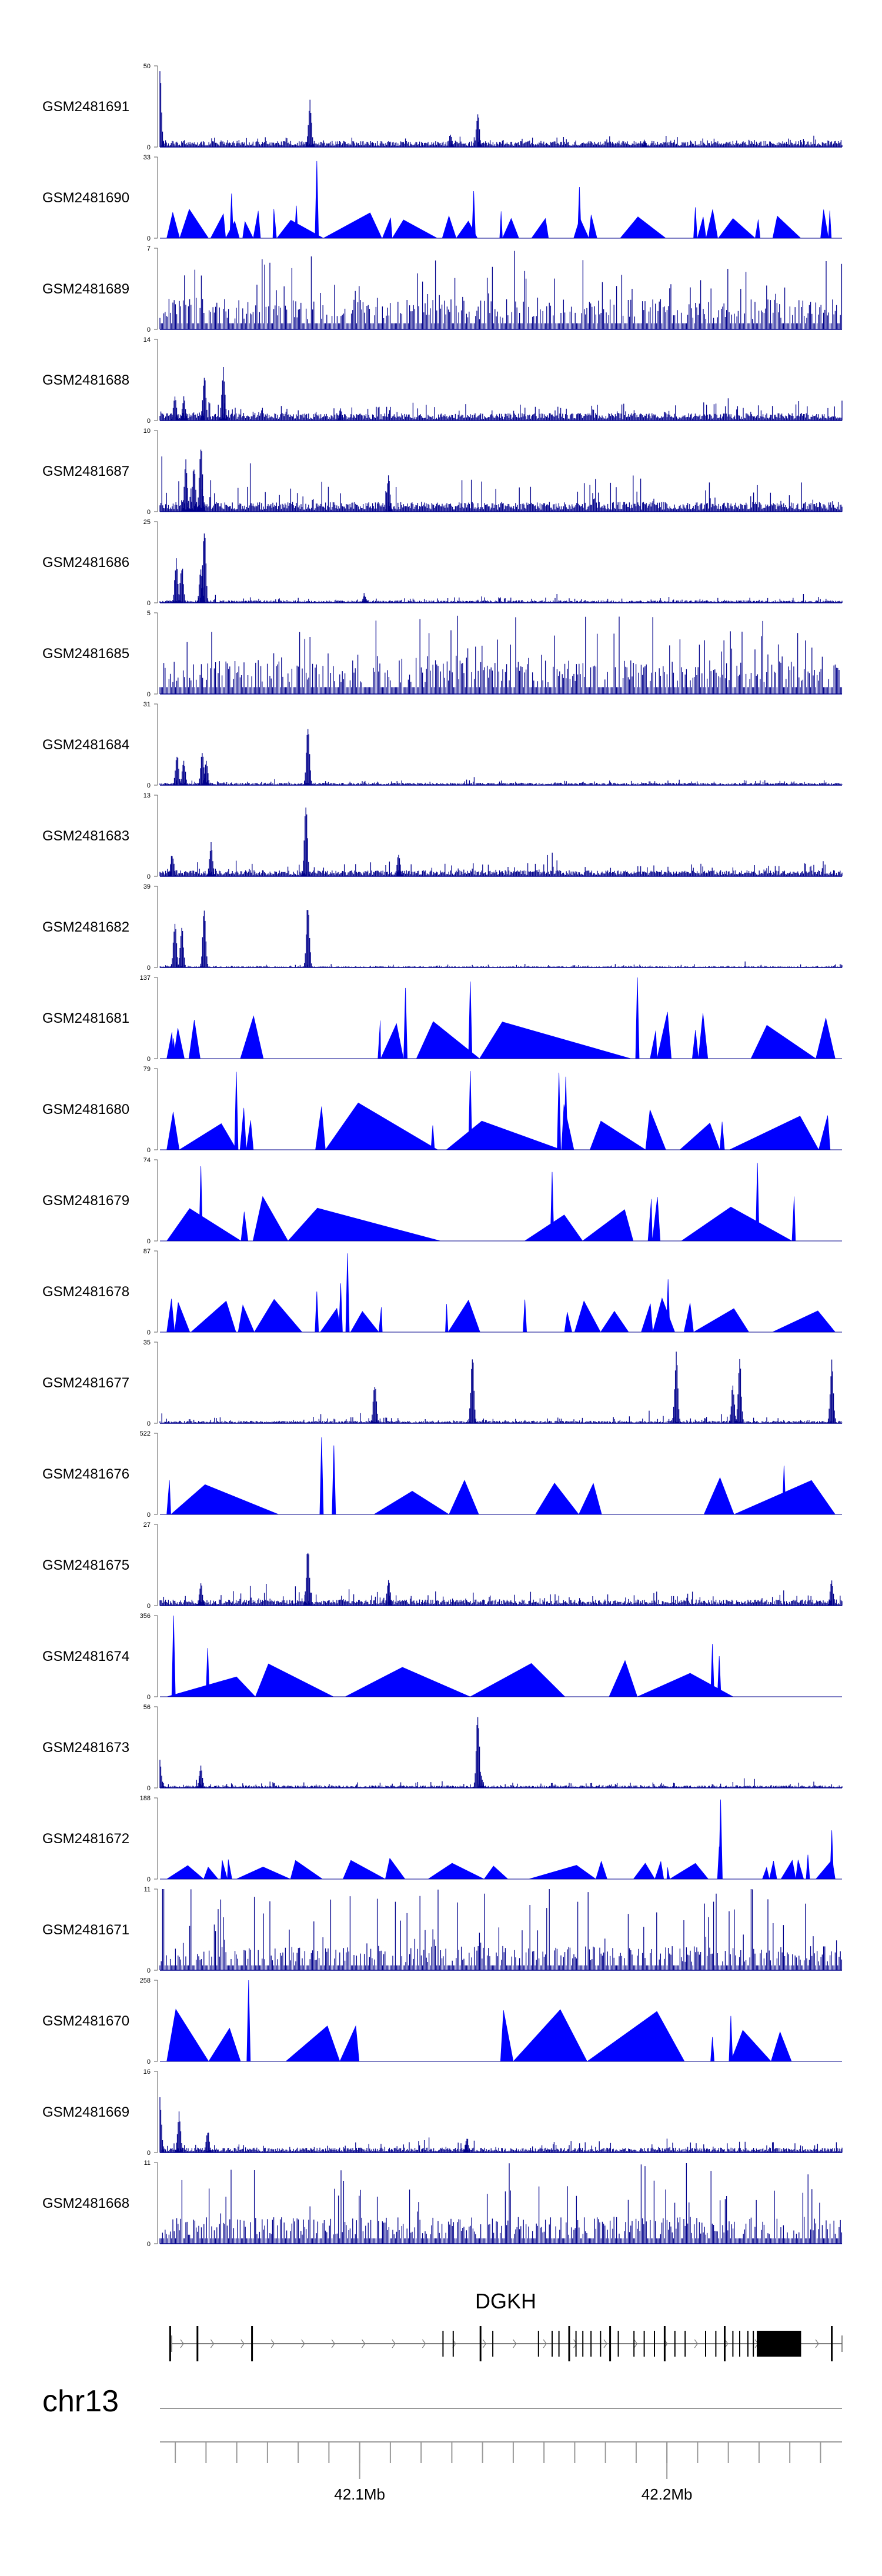 The height and width of the screenshot is (2576, 882). I want to click on track-GSM2481684: GSM2481684 31 0, so click(442, 745).